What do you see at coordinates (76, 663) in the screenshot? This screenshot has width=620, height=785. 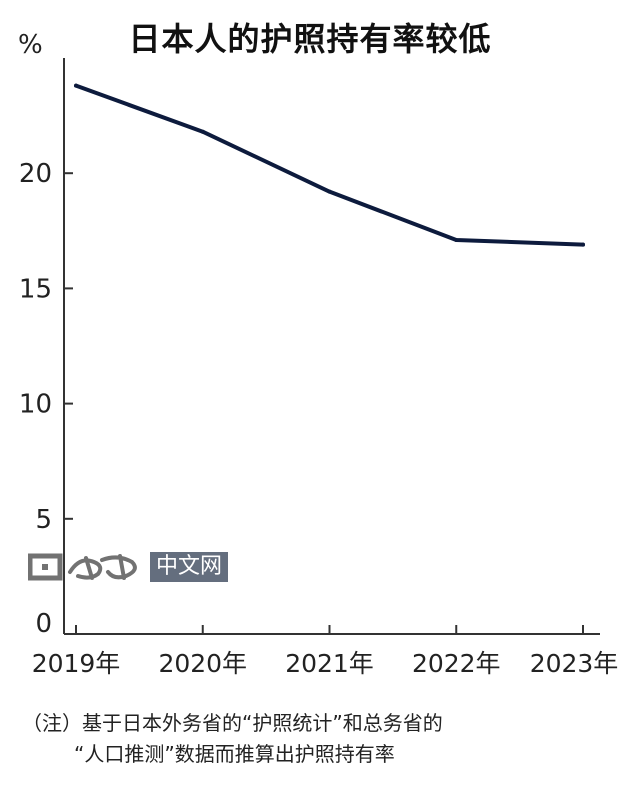 I see `x-tick-label: 2019年` at bounding box center [76, 663].